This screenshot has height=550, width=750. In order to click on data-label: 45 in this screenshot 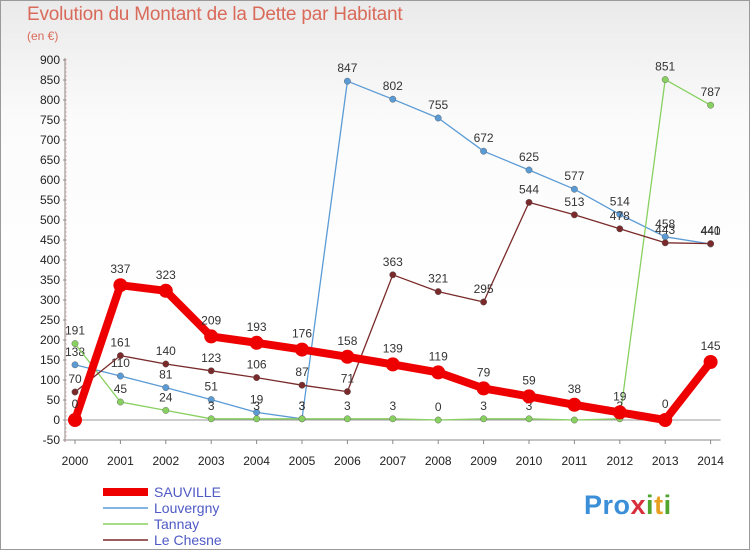, I will do `click(121, 389)`.